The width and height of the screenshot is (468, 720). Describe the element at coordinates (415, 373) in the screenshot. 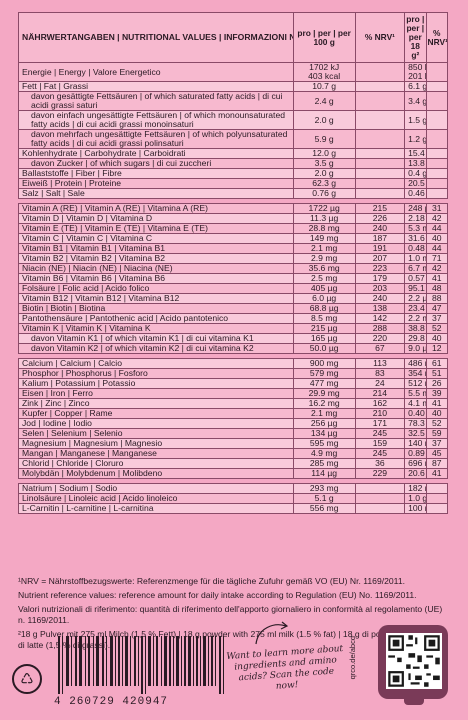

I see `value-per18: 354 mg` at that location.